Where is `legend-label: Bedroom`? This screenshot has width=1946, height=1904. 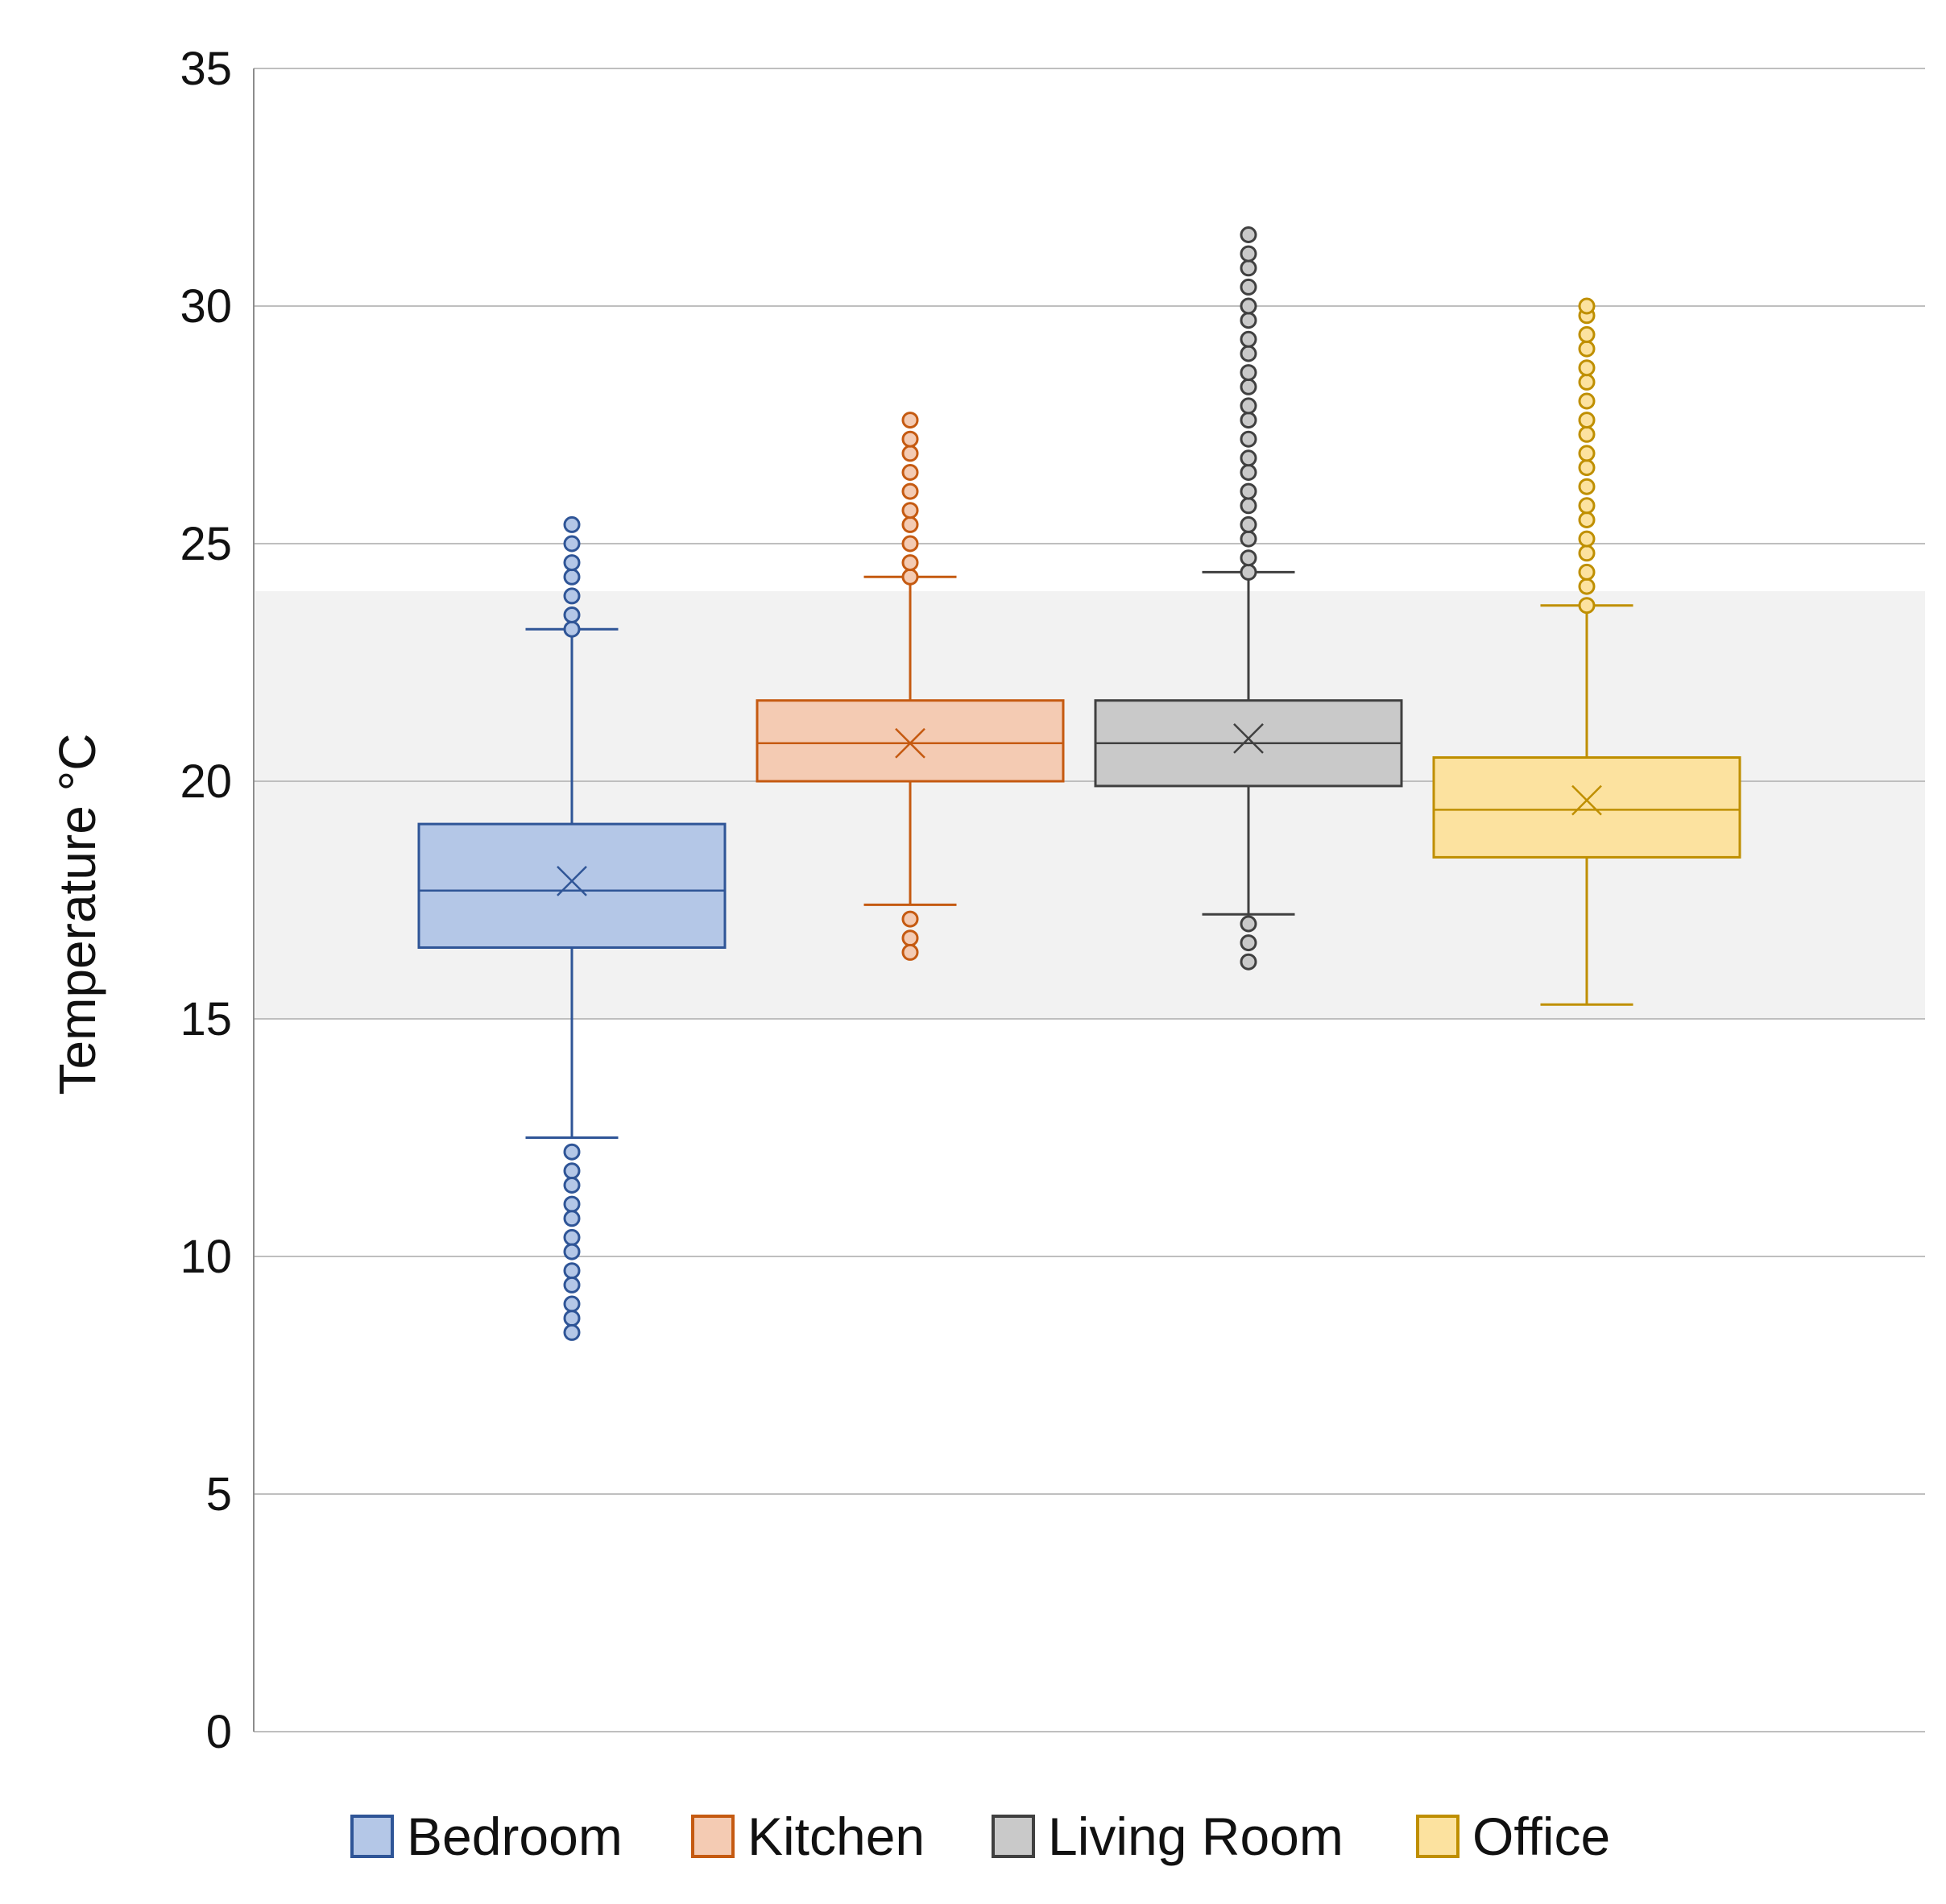
legend-label: Bedroom is located at coordinates (515, 1837).